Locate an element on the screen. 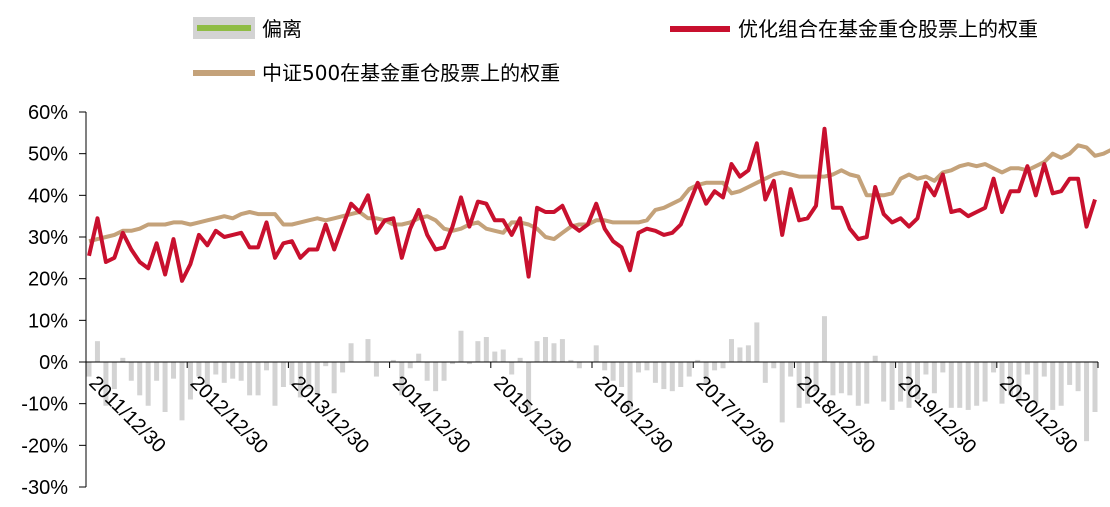  y-axis: 60% 50% 40% 30% 20% 10% 0% -10% -20% -30% is located at coordinates (54, 300).